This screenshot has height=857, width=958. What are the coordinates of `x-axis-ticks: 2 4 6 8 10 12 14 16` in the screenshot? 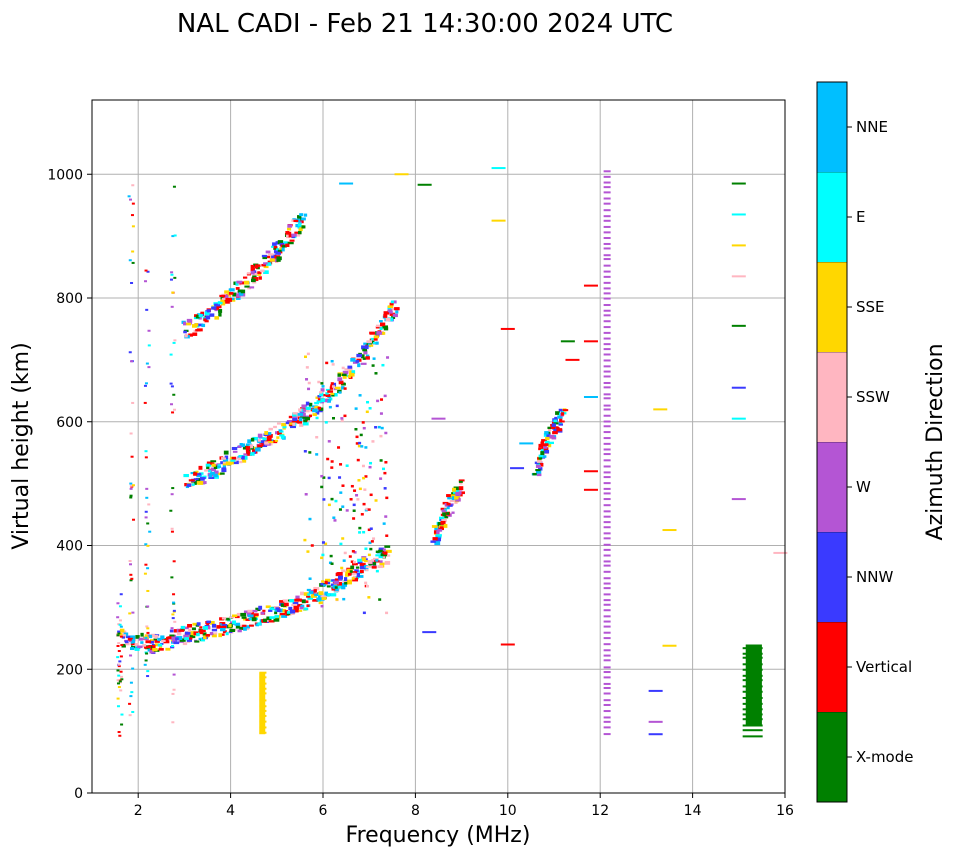 It's located at (464, 806).